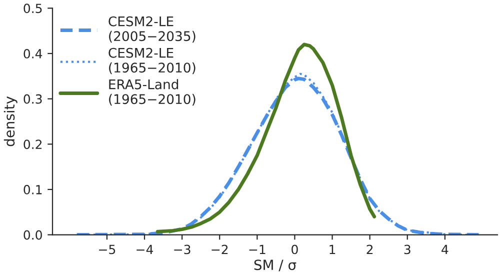 The height and width of the screenshot is (273, 500). I want to click on y-tick-label: 0.0, so click(33, 235).